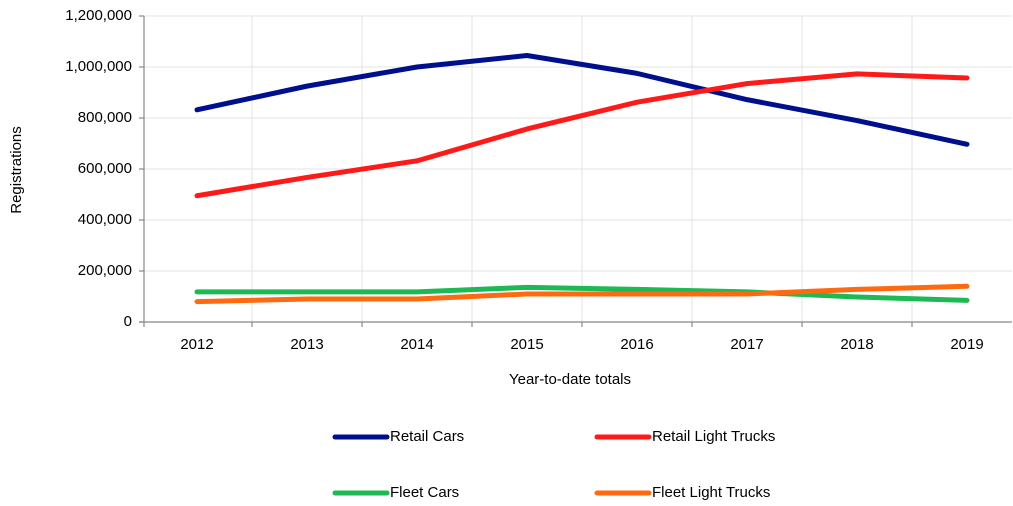 The height and width of the screenshot is (506, 1013). What do you see at coordinates (713, 436) in the screenshot?
I see `legend-label: Retail Light Trucks` at bounding box center [713, 436].